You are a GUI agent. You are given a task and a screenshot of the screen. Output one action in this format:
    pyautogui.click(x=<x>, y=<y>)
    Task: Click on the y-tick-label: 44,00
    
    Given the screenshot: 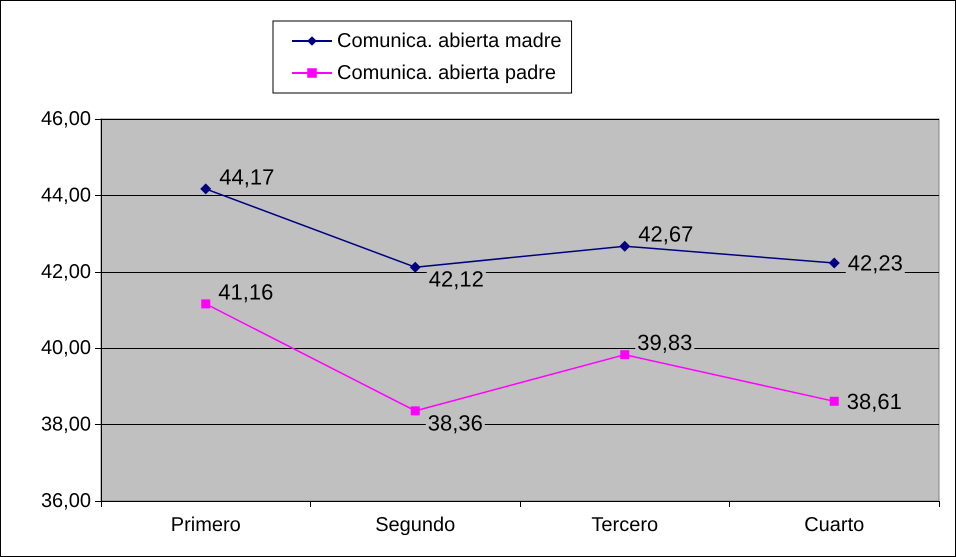 What is the action you would take?
    pyautogui.click(x=65, y=195)
    